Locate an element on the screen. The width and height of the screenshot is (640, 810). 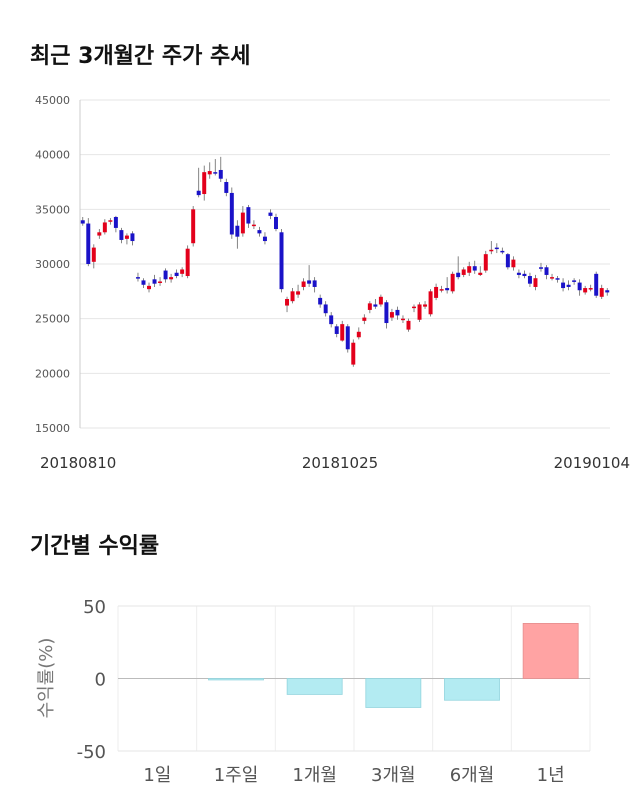
price-y-tick-label: 40000 is located at coordinates (52, 155).